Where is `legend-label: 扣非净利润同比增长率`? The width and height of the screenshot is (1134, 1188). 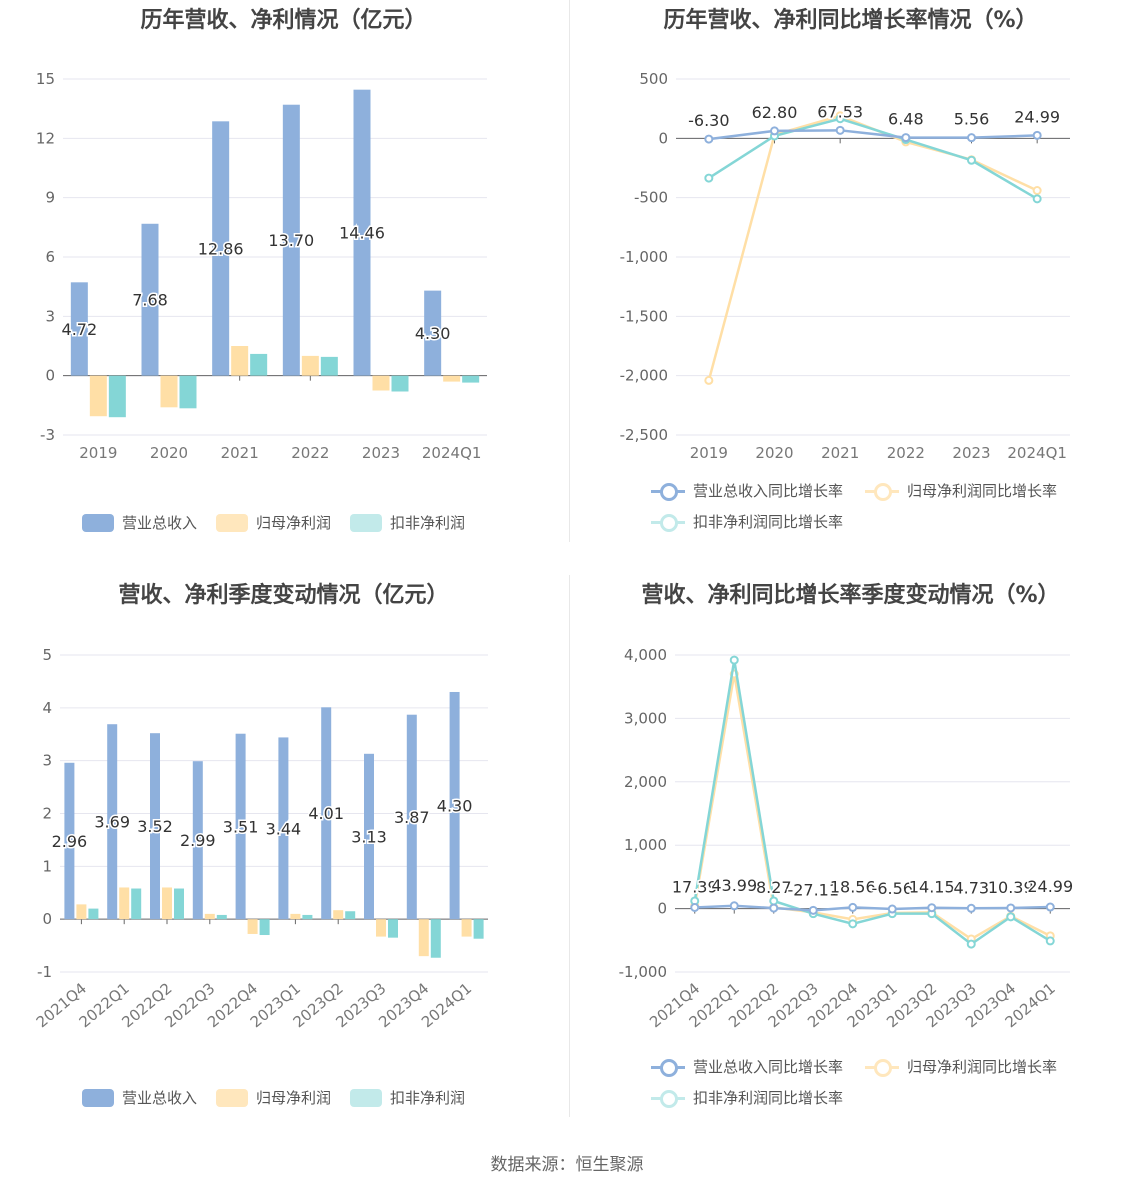
legend-label: 扣非净利润同比增长率 is located at coordinates (768, 1098).